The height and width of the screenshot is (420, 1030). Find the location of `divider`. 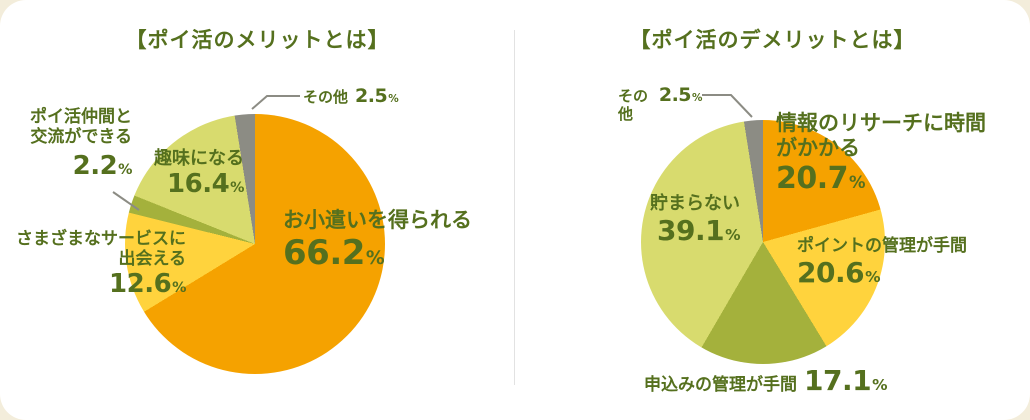

divider is located at coordinates (514, 207).